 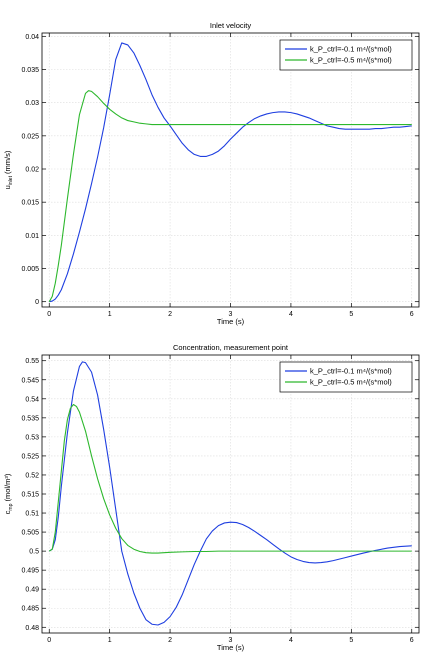 I want to click on chart-2-x-tick-label: 3, so click(x=231, y=640).